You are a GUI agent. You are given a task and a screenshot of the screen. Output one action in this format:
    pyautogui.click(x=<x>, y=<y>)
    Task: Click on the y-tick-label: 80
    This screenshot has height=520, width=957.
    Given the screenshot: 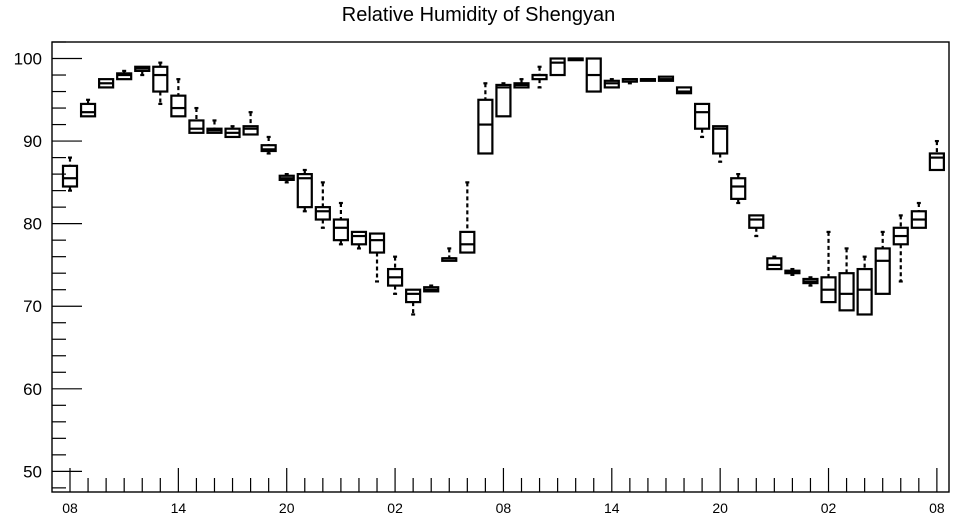 What is the action you would take?
    pyautogui.click(x=32, y=224)
    